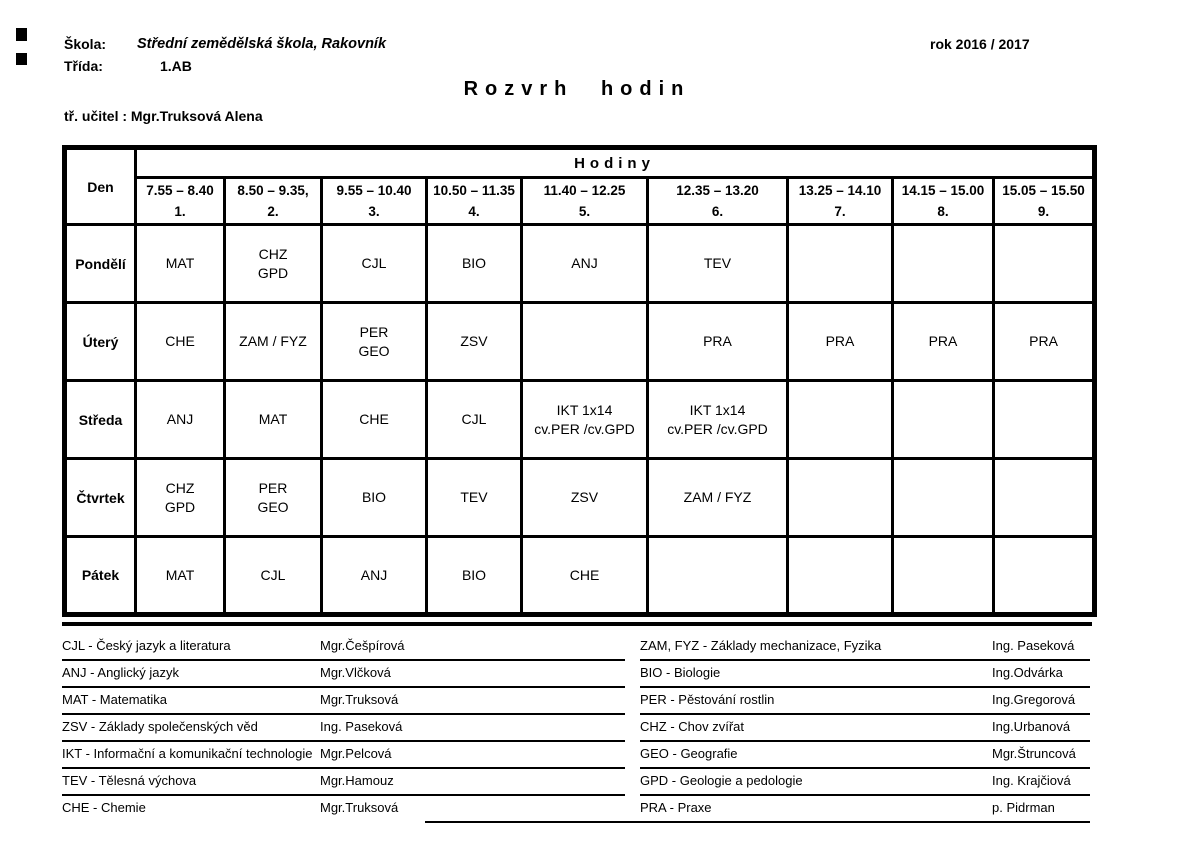 This screenshot has width=1200, height=848. I want to click on legend-item: GEO - Geografie Mgr.Štruncová, so click(865, 757).